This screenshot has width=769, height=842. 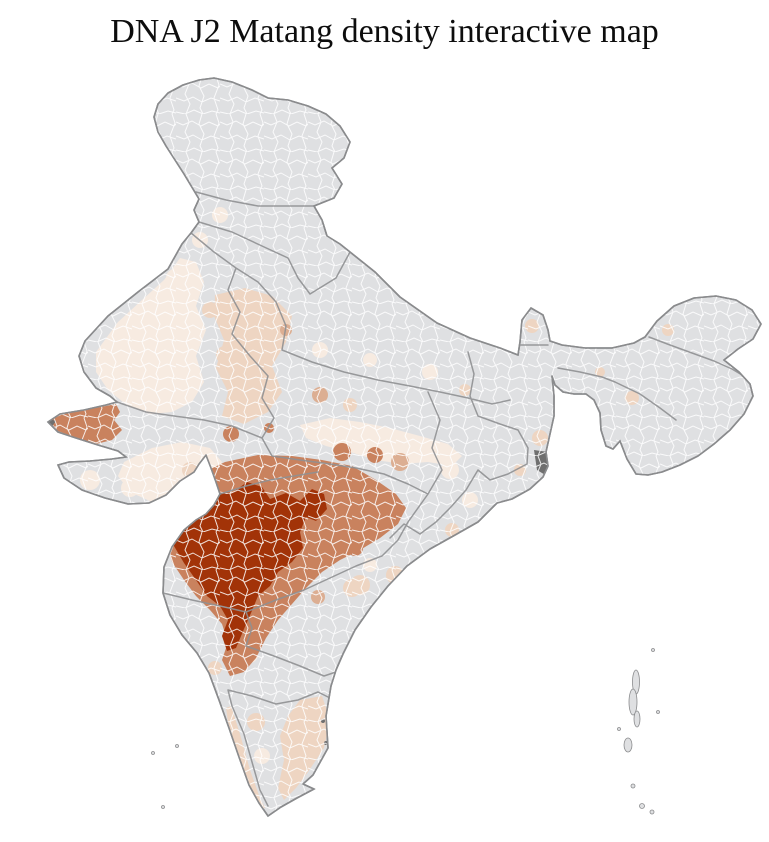 What do you see at coordinates (638, 731) in the screenshot?
I see `region-andaman-nicobar-islands` at bounding box center [638, 731].